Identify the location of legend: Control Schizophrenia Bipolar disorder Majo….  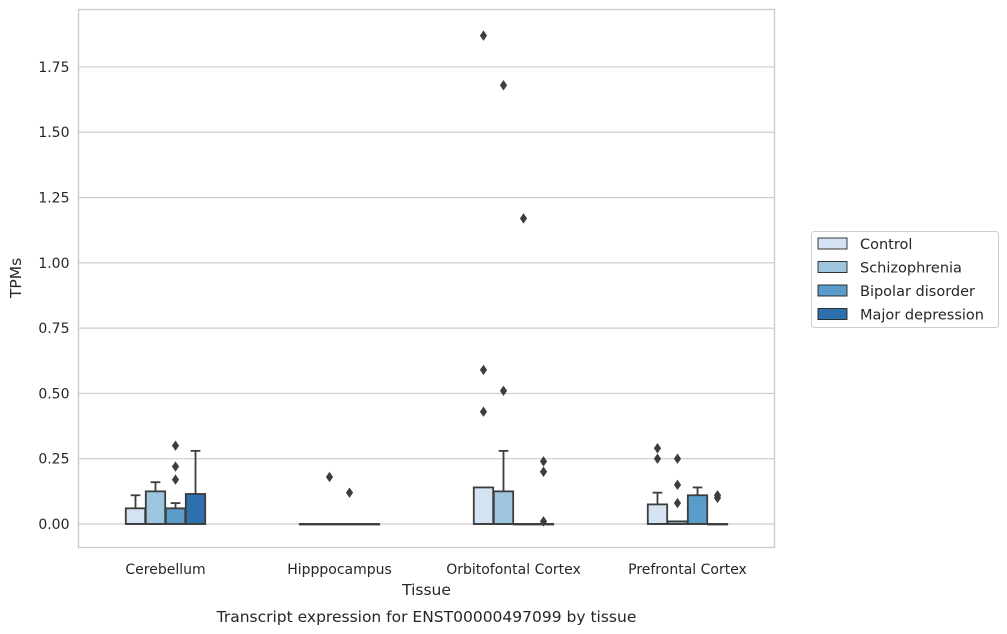
(905, 279).